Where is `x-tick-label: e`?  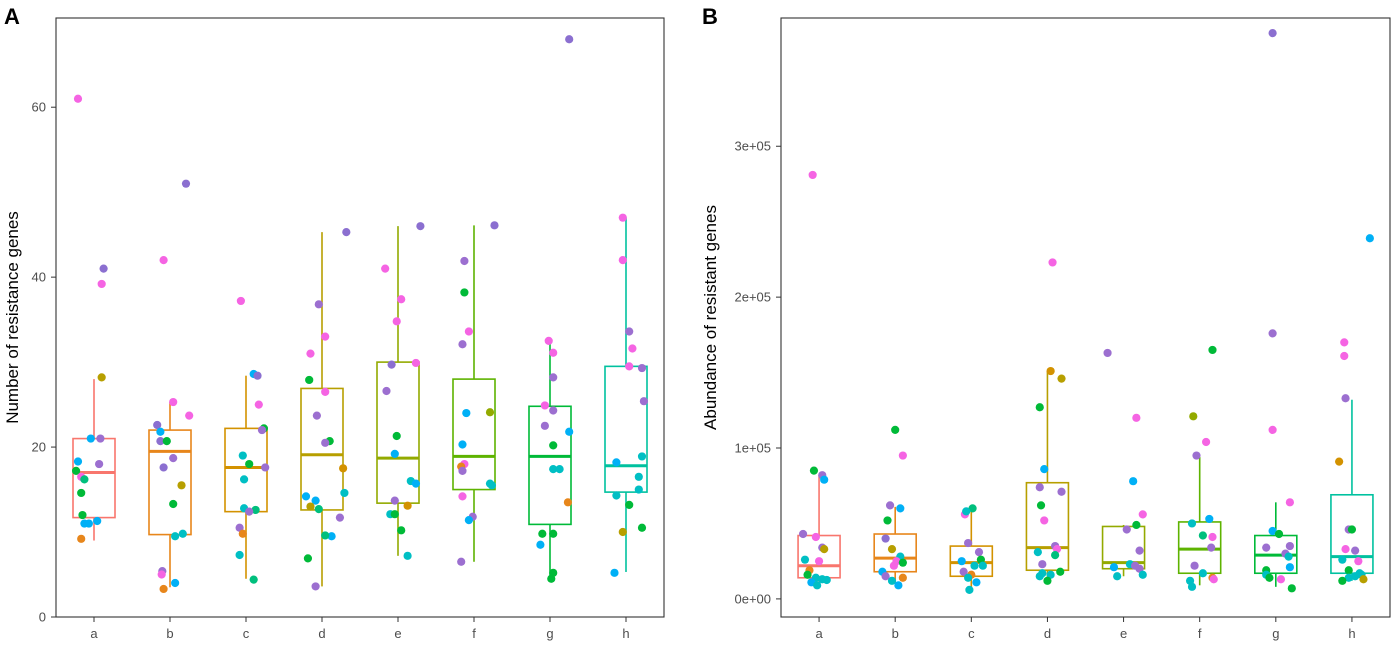
x-tick-label: e is located at coordinates (397, 633).